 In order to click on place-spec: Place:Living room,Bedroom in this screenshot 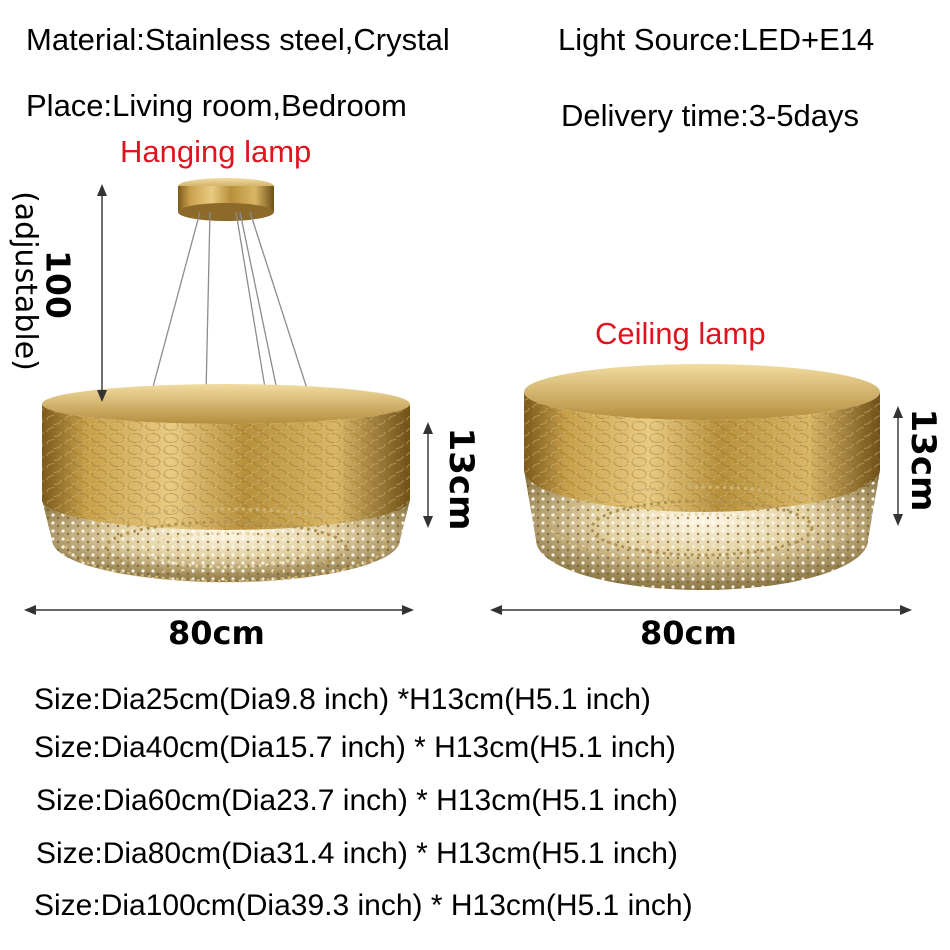, I will do `click(216, 105)`.